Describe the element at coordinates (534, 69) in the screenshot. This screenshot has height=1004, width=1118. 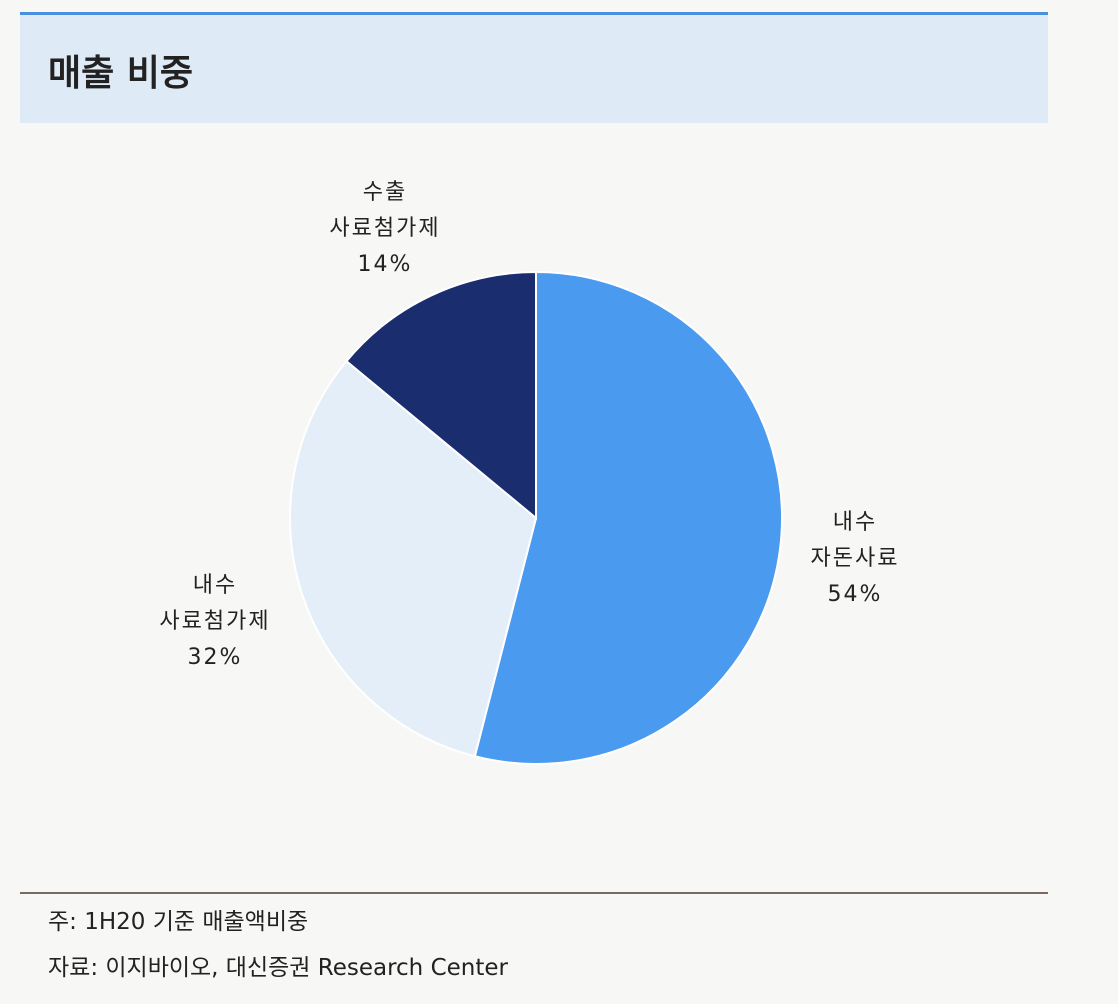
I see `header-band` at that location.